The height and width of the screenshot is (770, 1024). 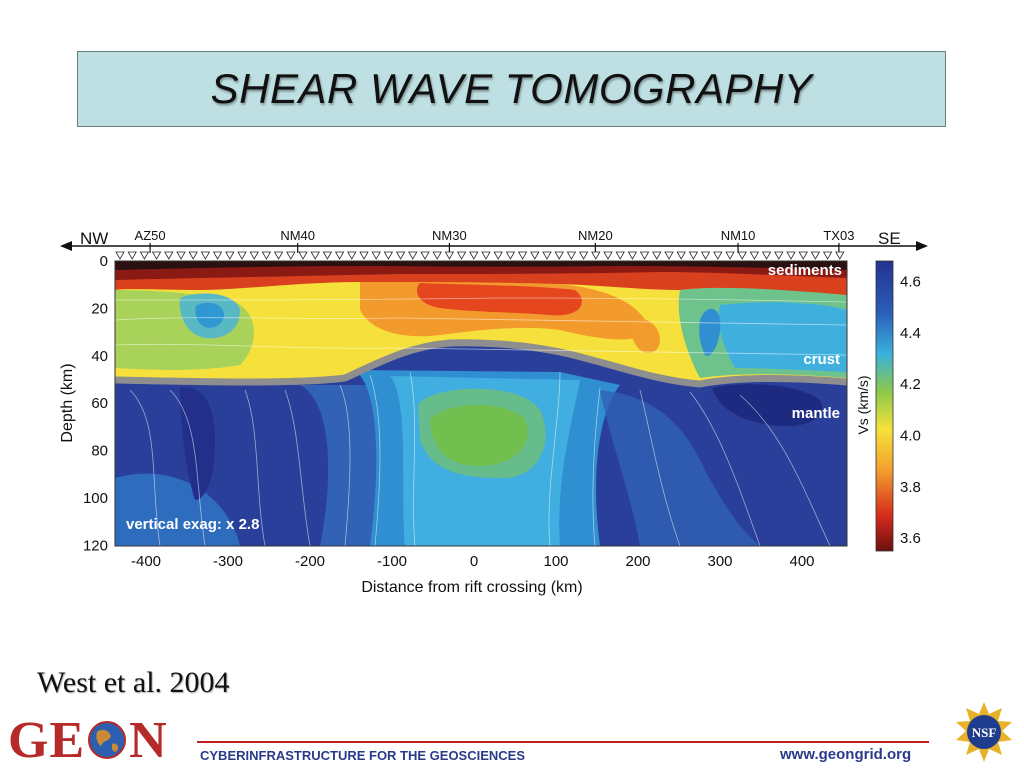 What do you see at coordinates (910, 487) in the screenshot?
I see `colorbar-tick-label: 3.8` at bounding box center [910, 487].